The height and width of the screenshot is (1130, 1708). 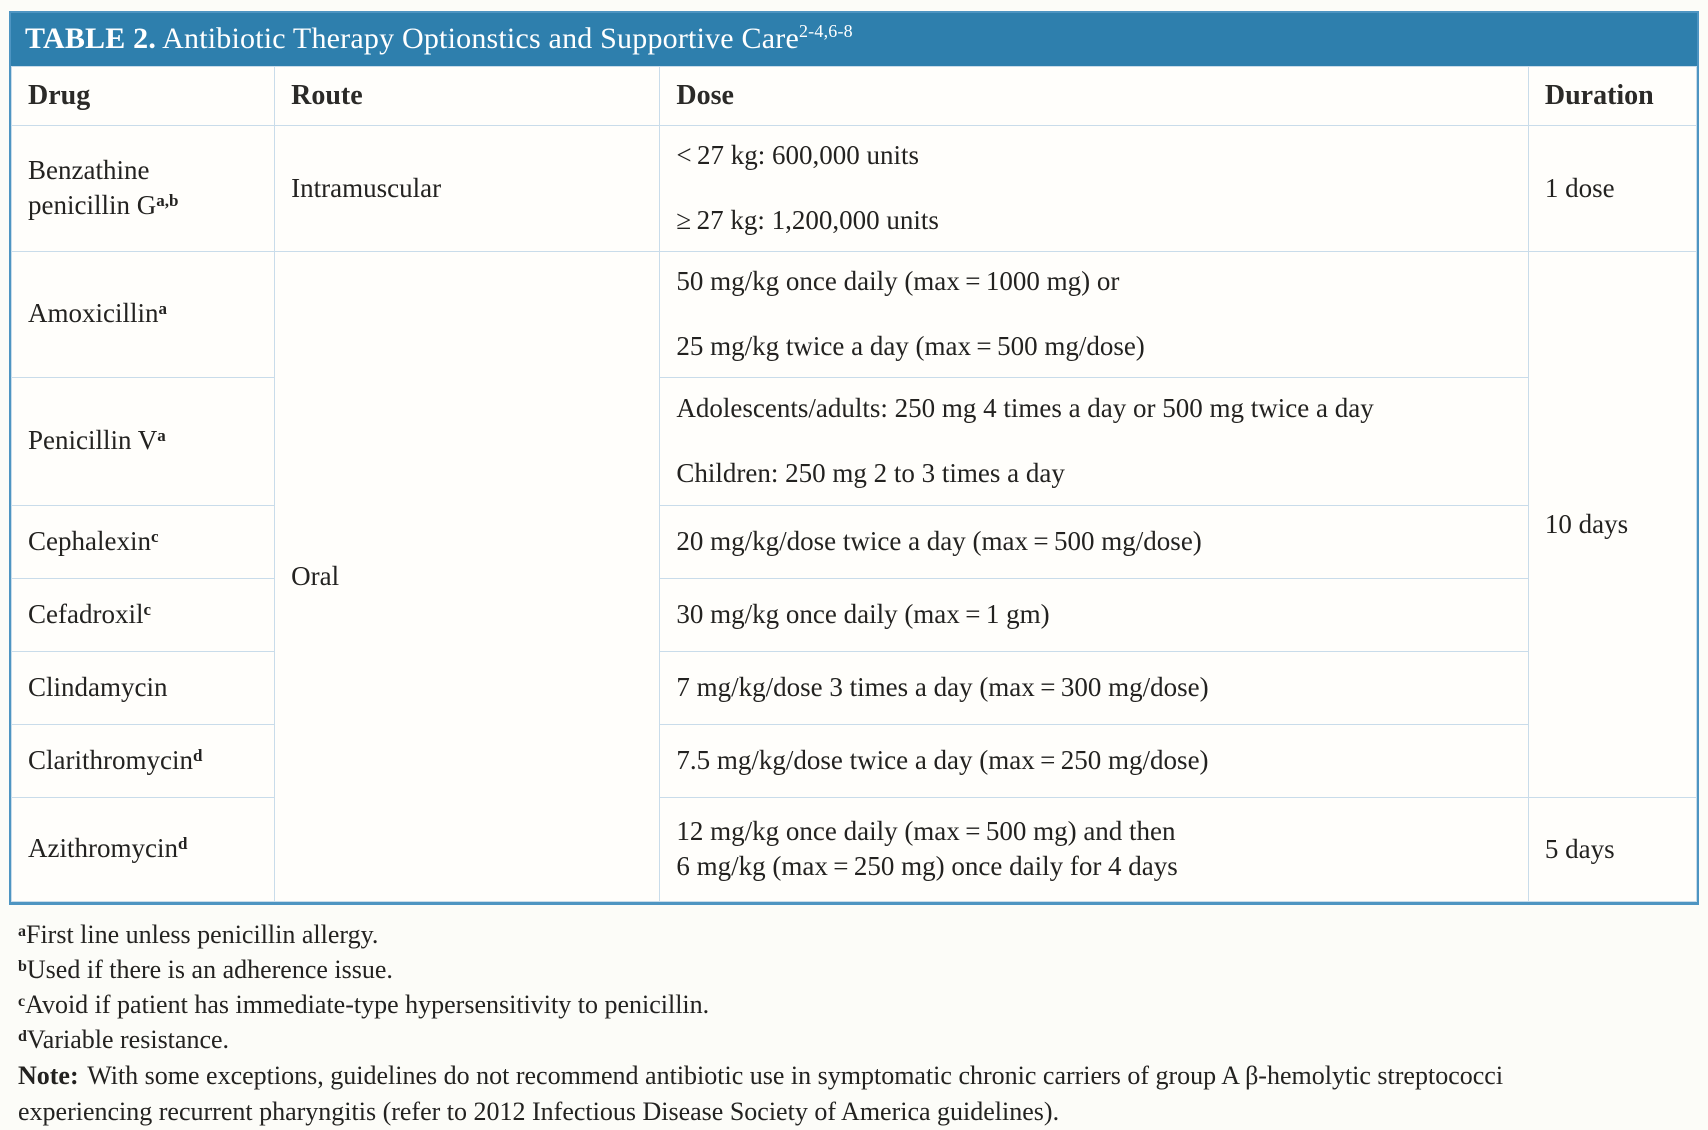 I want to click on header-row: Drug Route Dose Duration, so click(x=854, y=95).